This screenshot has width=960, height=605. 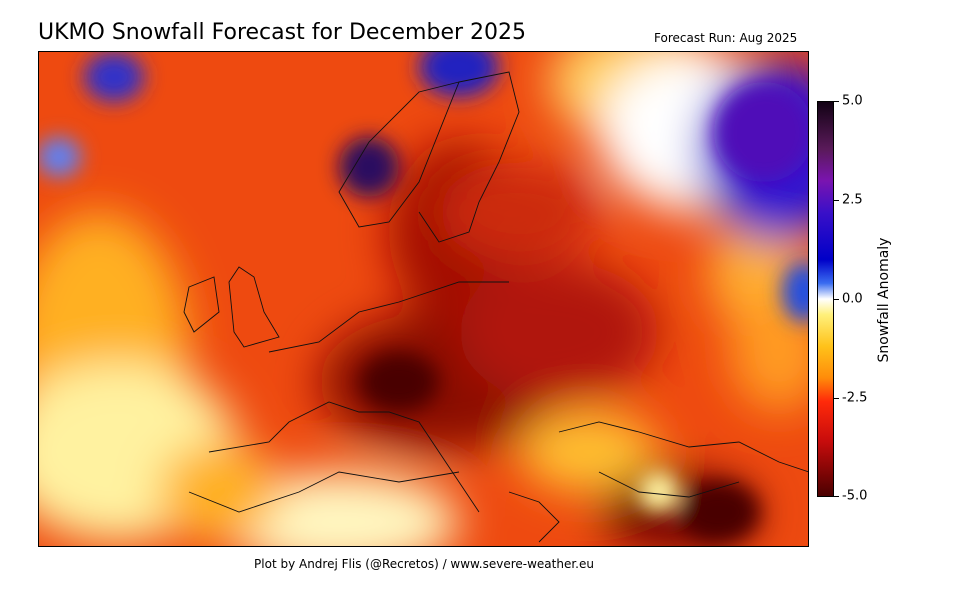 What do you see at coordinates (852, 101) in the screenshot?
I see `colorbar-tick-label: 5.0` at bounding box center [852, 101].